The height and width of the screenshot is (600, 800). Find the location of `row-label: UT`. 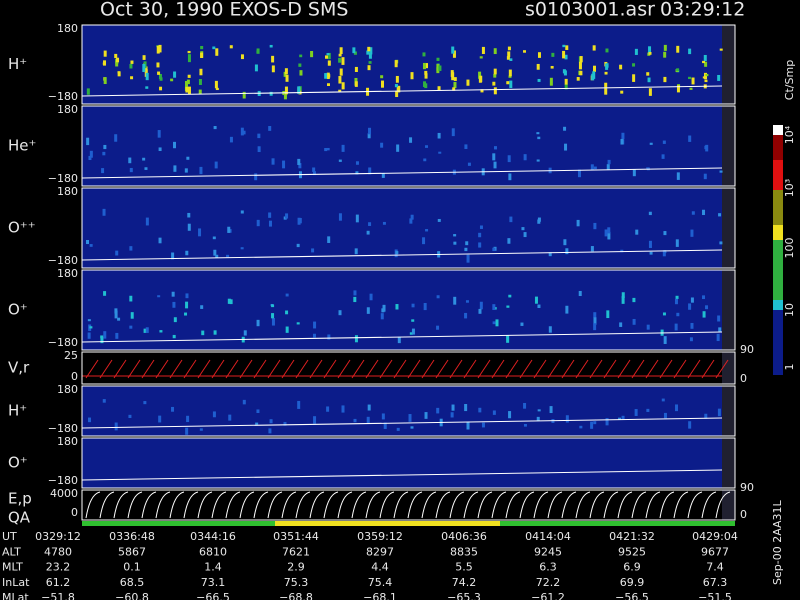

row-label: UT is located at coordinates (9, 536).